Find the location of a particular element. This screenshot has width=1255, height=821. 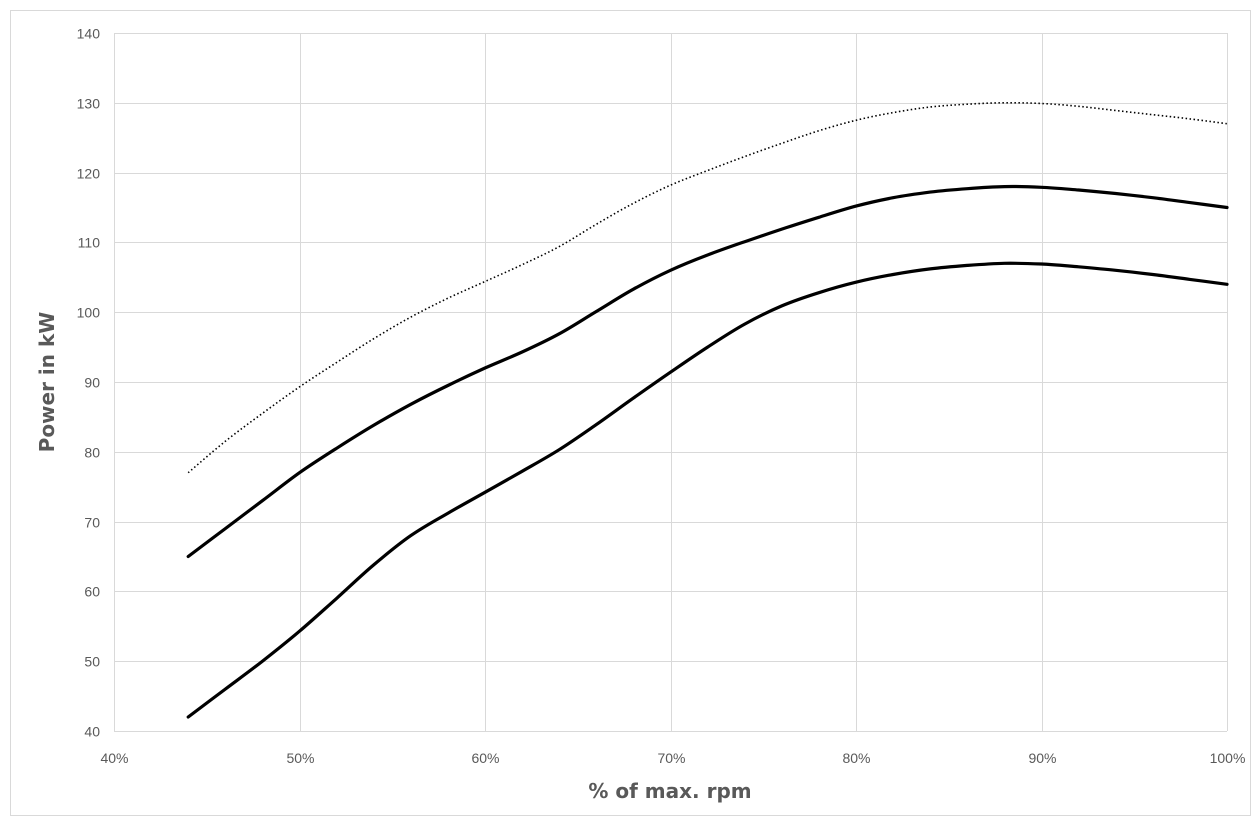

y-axis-ticks: 40 50 60 70 80 90 100 110 120 130 140 is located at coordinates (89, 383).